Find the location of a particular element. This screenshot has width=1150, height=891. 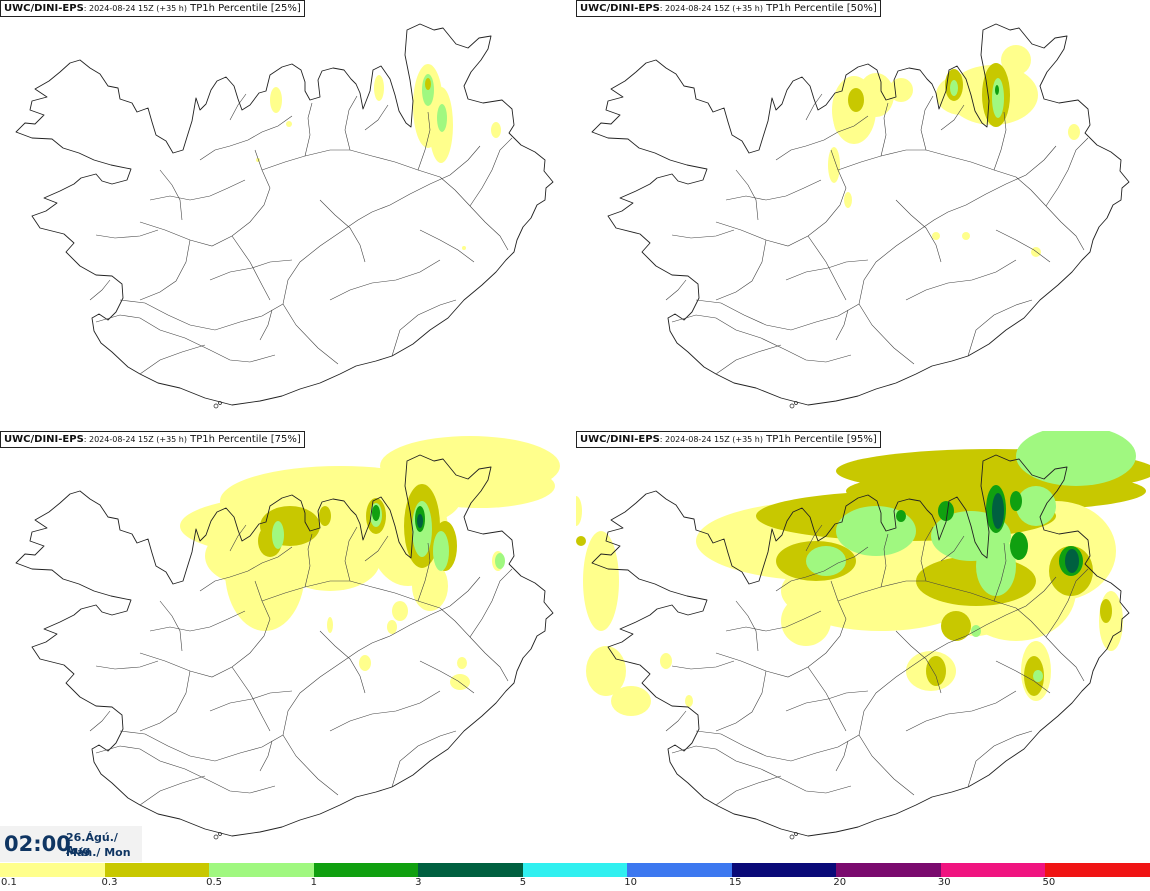

legend-tick-label: 5 is located at coordinates (523, 882).